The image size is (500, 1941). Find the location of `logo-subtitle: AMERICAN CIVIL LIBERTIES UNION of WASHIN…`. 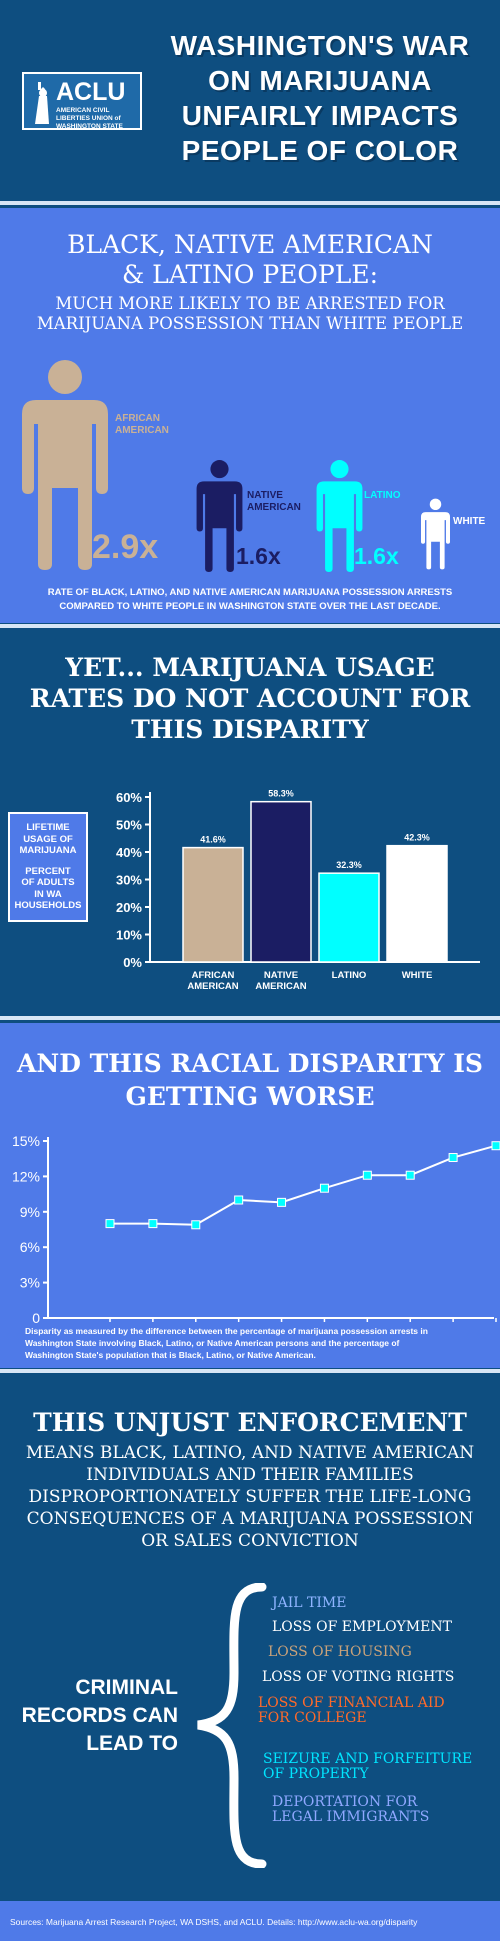

logo-subtitle: AMERICAN CIVIL LIBERTIES UNION of WASHIN… is located at coordinates (89, 118).